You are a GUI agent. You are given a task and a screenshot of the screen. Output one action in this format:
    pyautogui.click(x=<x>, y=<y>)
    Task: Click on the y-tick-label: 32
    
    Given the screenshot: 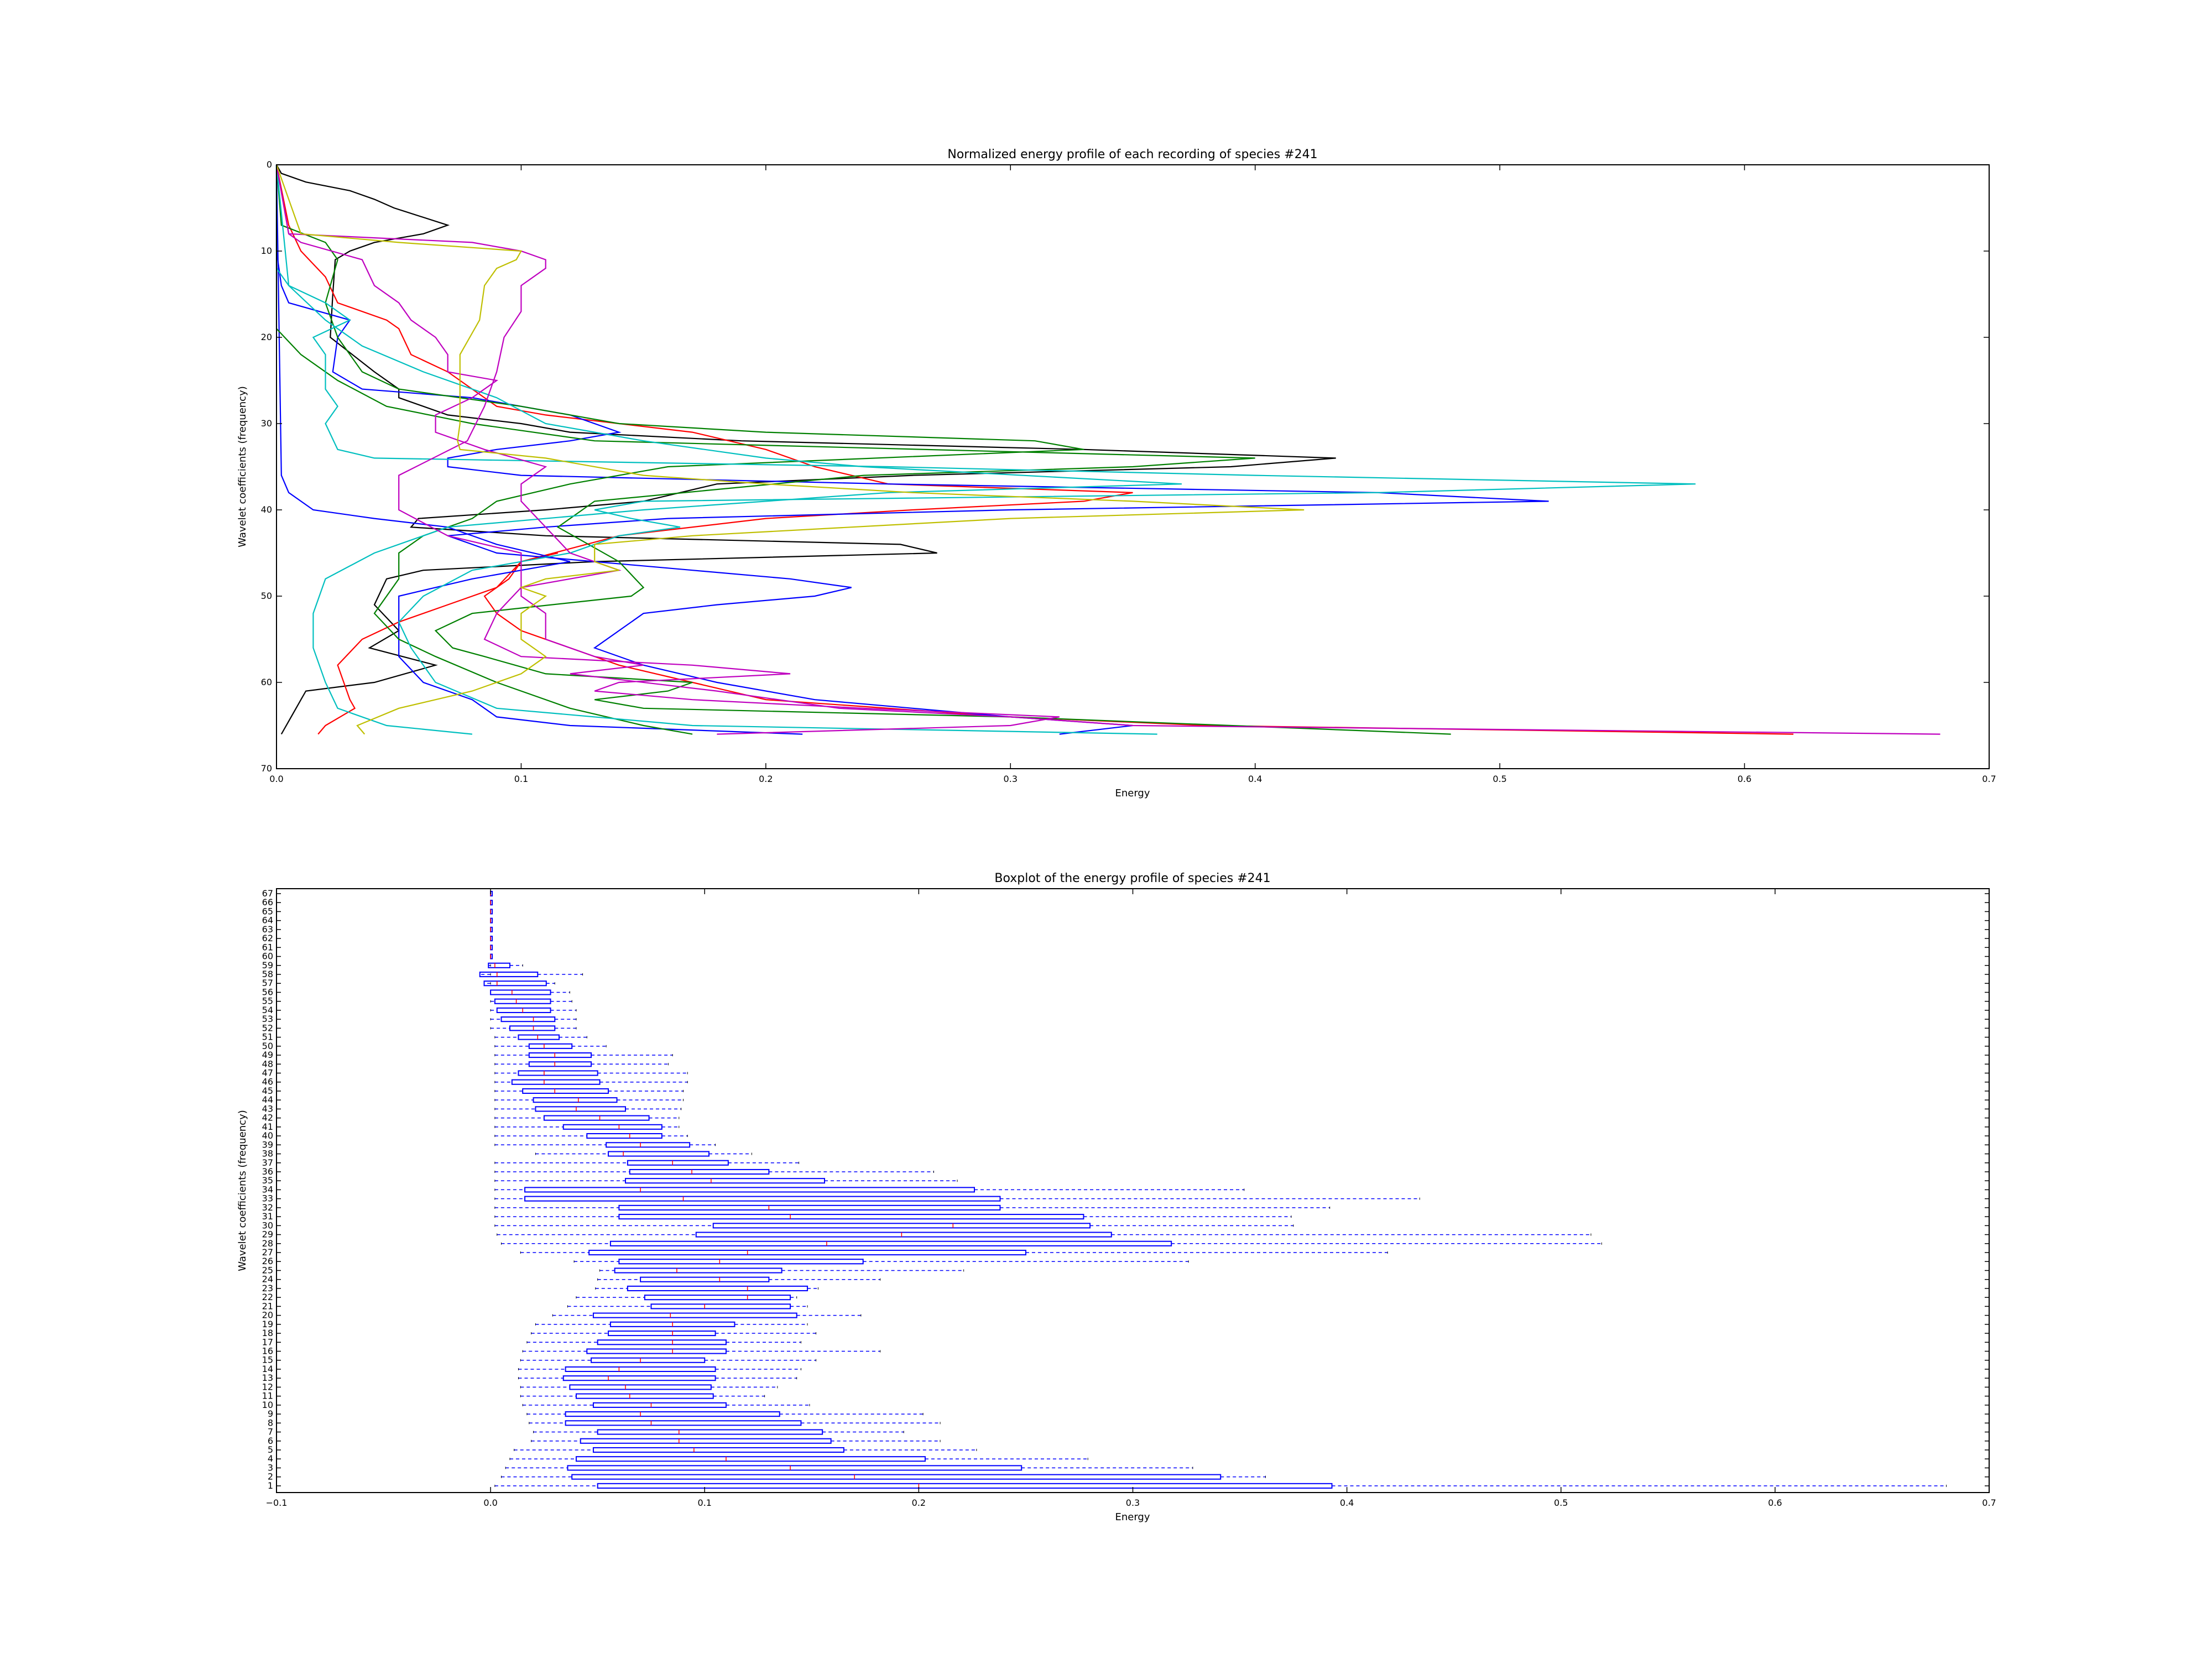 What is the action you would take?
    pyautogui.click(x=267, y=1207)
    